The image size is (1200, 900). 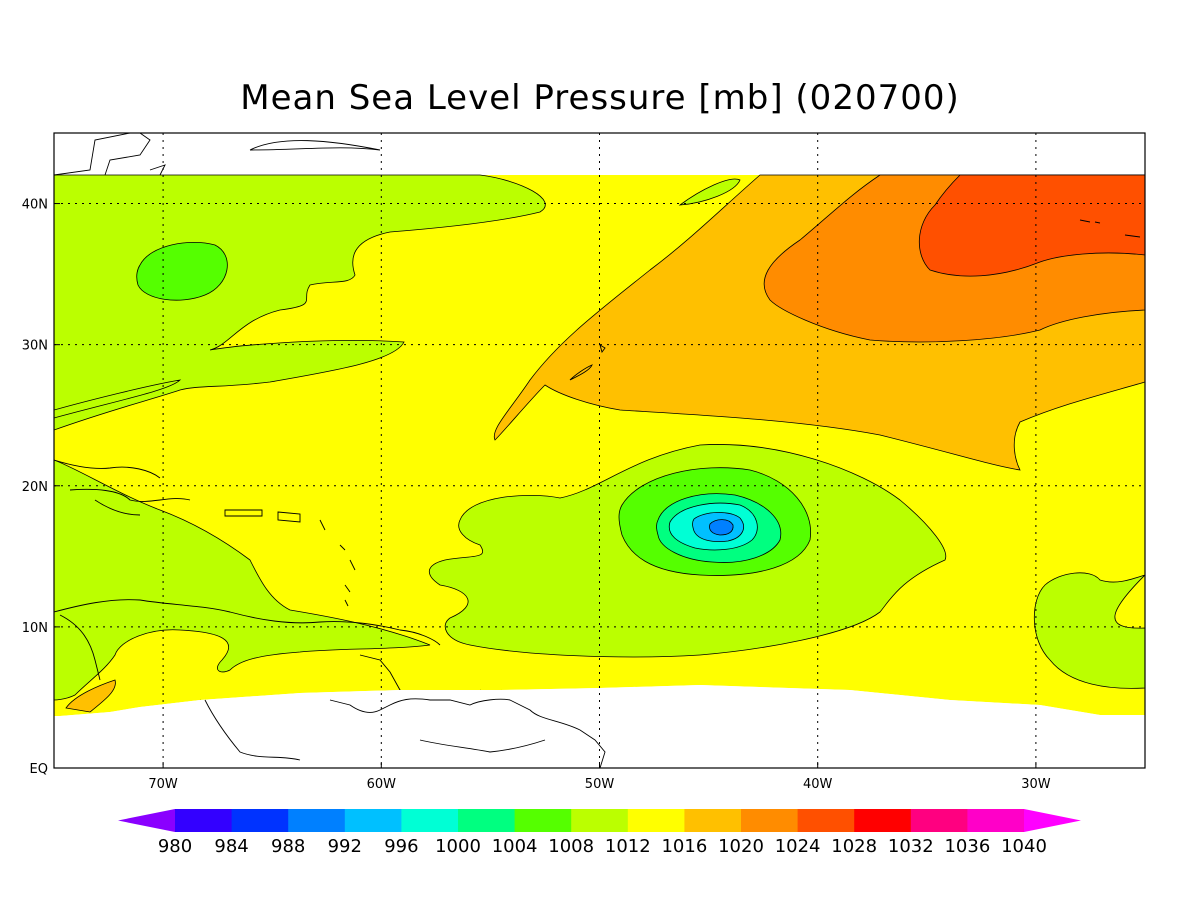 I want to click on map-title: Mean Sea Level Pressure [mb] (020700), so click(x=600, y=98).